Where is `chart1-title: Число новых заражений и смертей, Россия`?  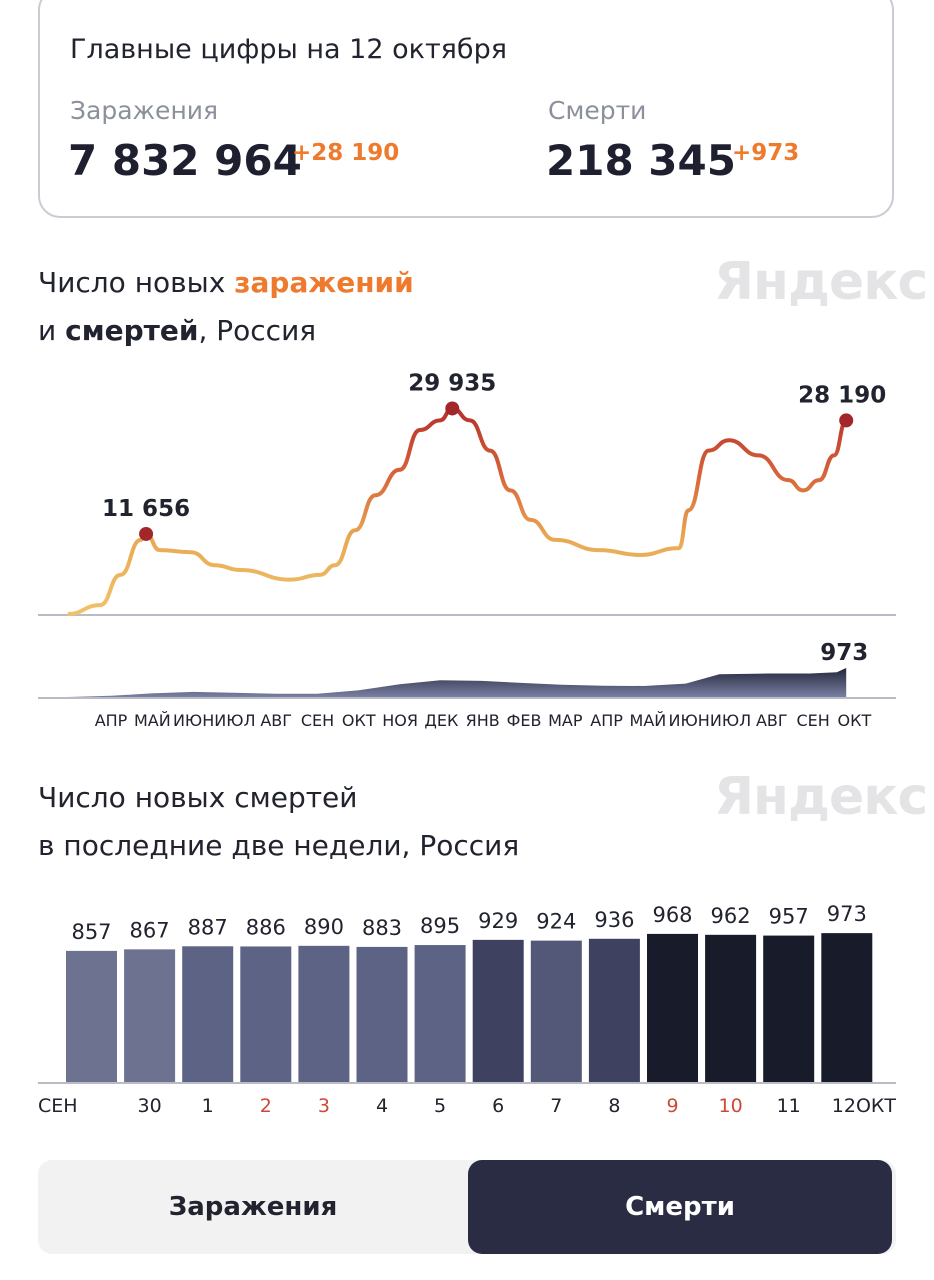 chart1-title: Число новых заражений и смертей, Россия is located at coordinates (226, 307).